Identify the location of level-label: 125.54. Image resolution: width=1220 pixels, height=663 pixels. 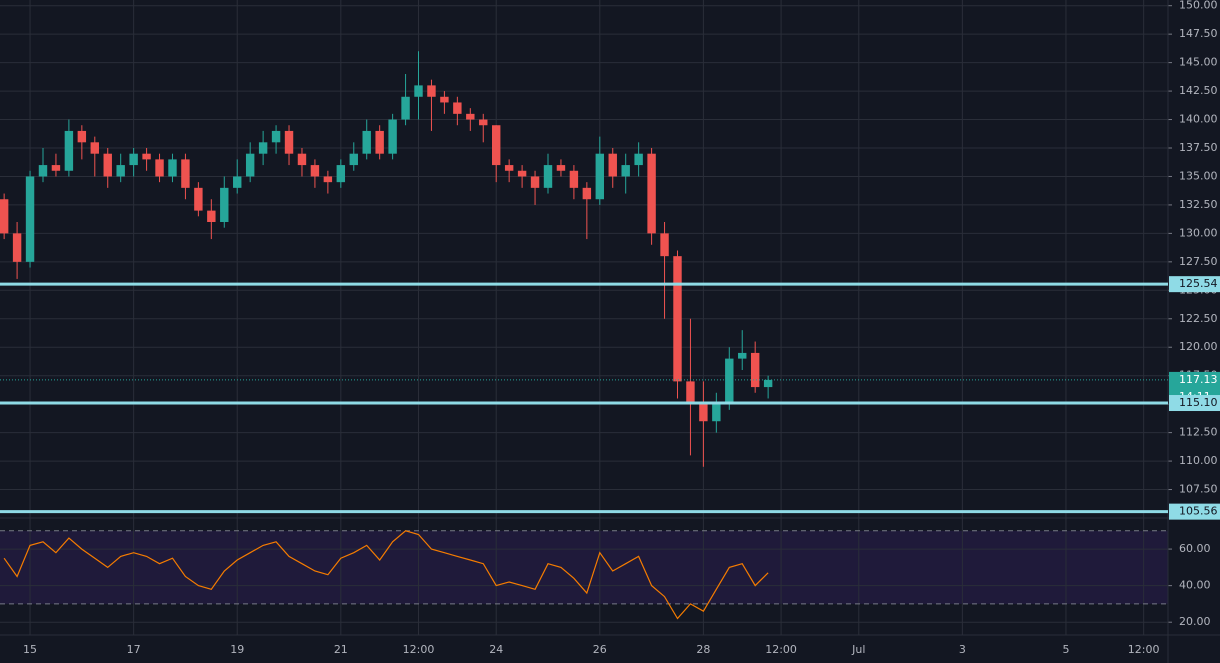
(1198, 283).